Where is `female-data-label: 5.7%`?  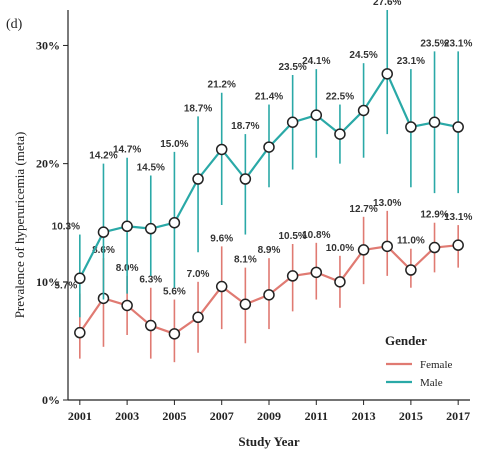 female-data-label: 5.7% is located at coordinates (65, 286).